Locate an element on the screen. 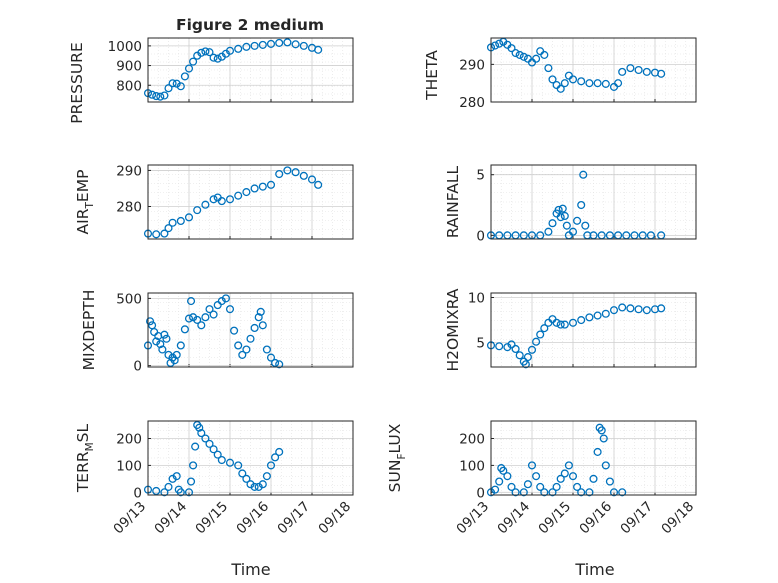  y-tick-label: 900 is located at coordinates (129, 67).